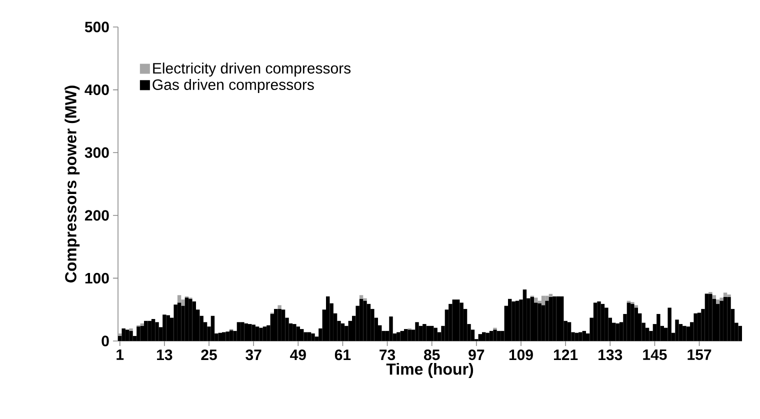 The height and width of the screenshot is (419, 760). What do you see at coordinates (432, 355) in the screenshot?
I see `x-tick-label: 85` at bounding box center [432, 355].